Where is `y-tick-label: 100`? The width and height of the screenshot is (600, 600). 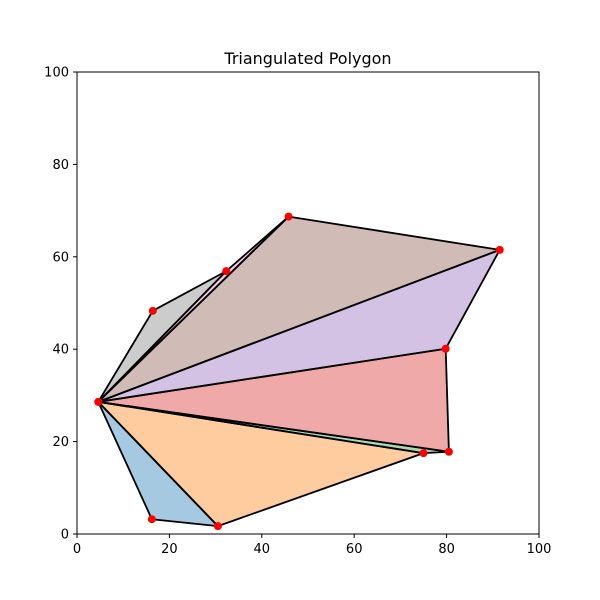 y-tick-label: 100 is located at coordinates (56, 73).